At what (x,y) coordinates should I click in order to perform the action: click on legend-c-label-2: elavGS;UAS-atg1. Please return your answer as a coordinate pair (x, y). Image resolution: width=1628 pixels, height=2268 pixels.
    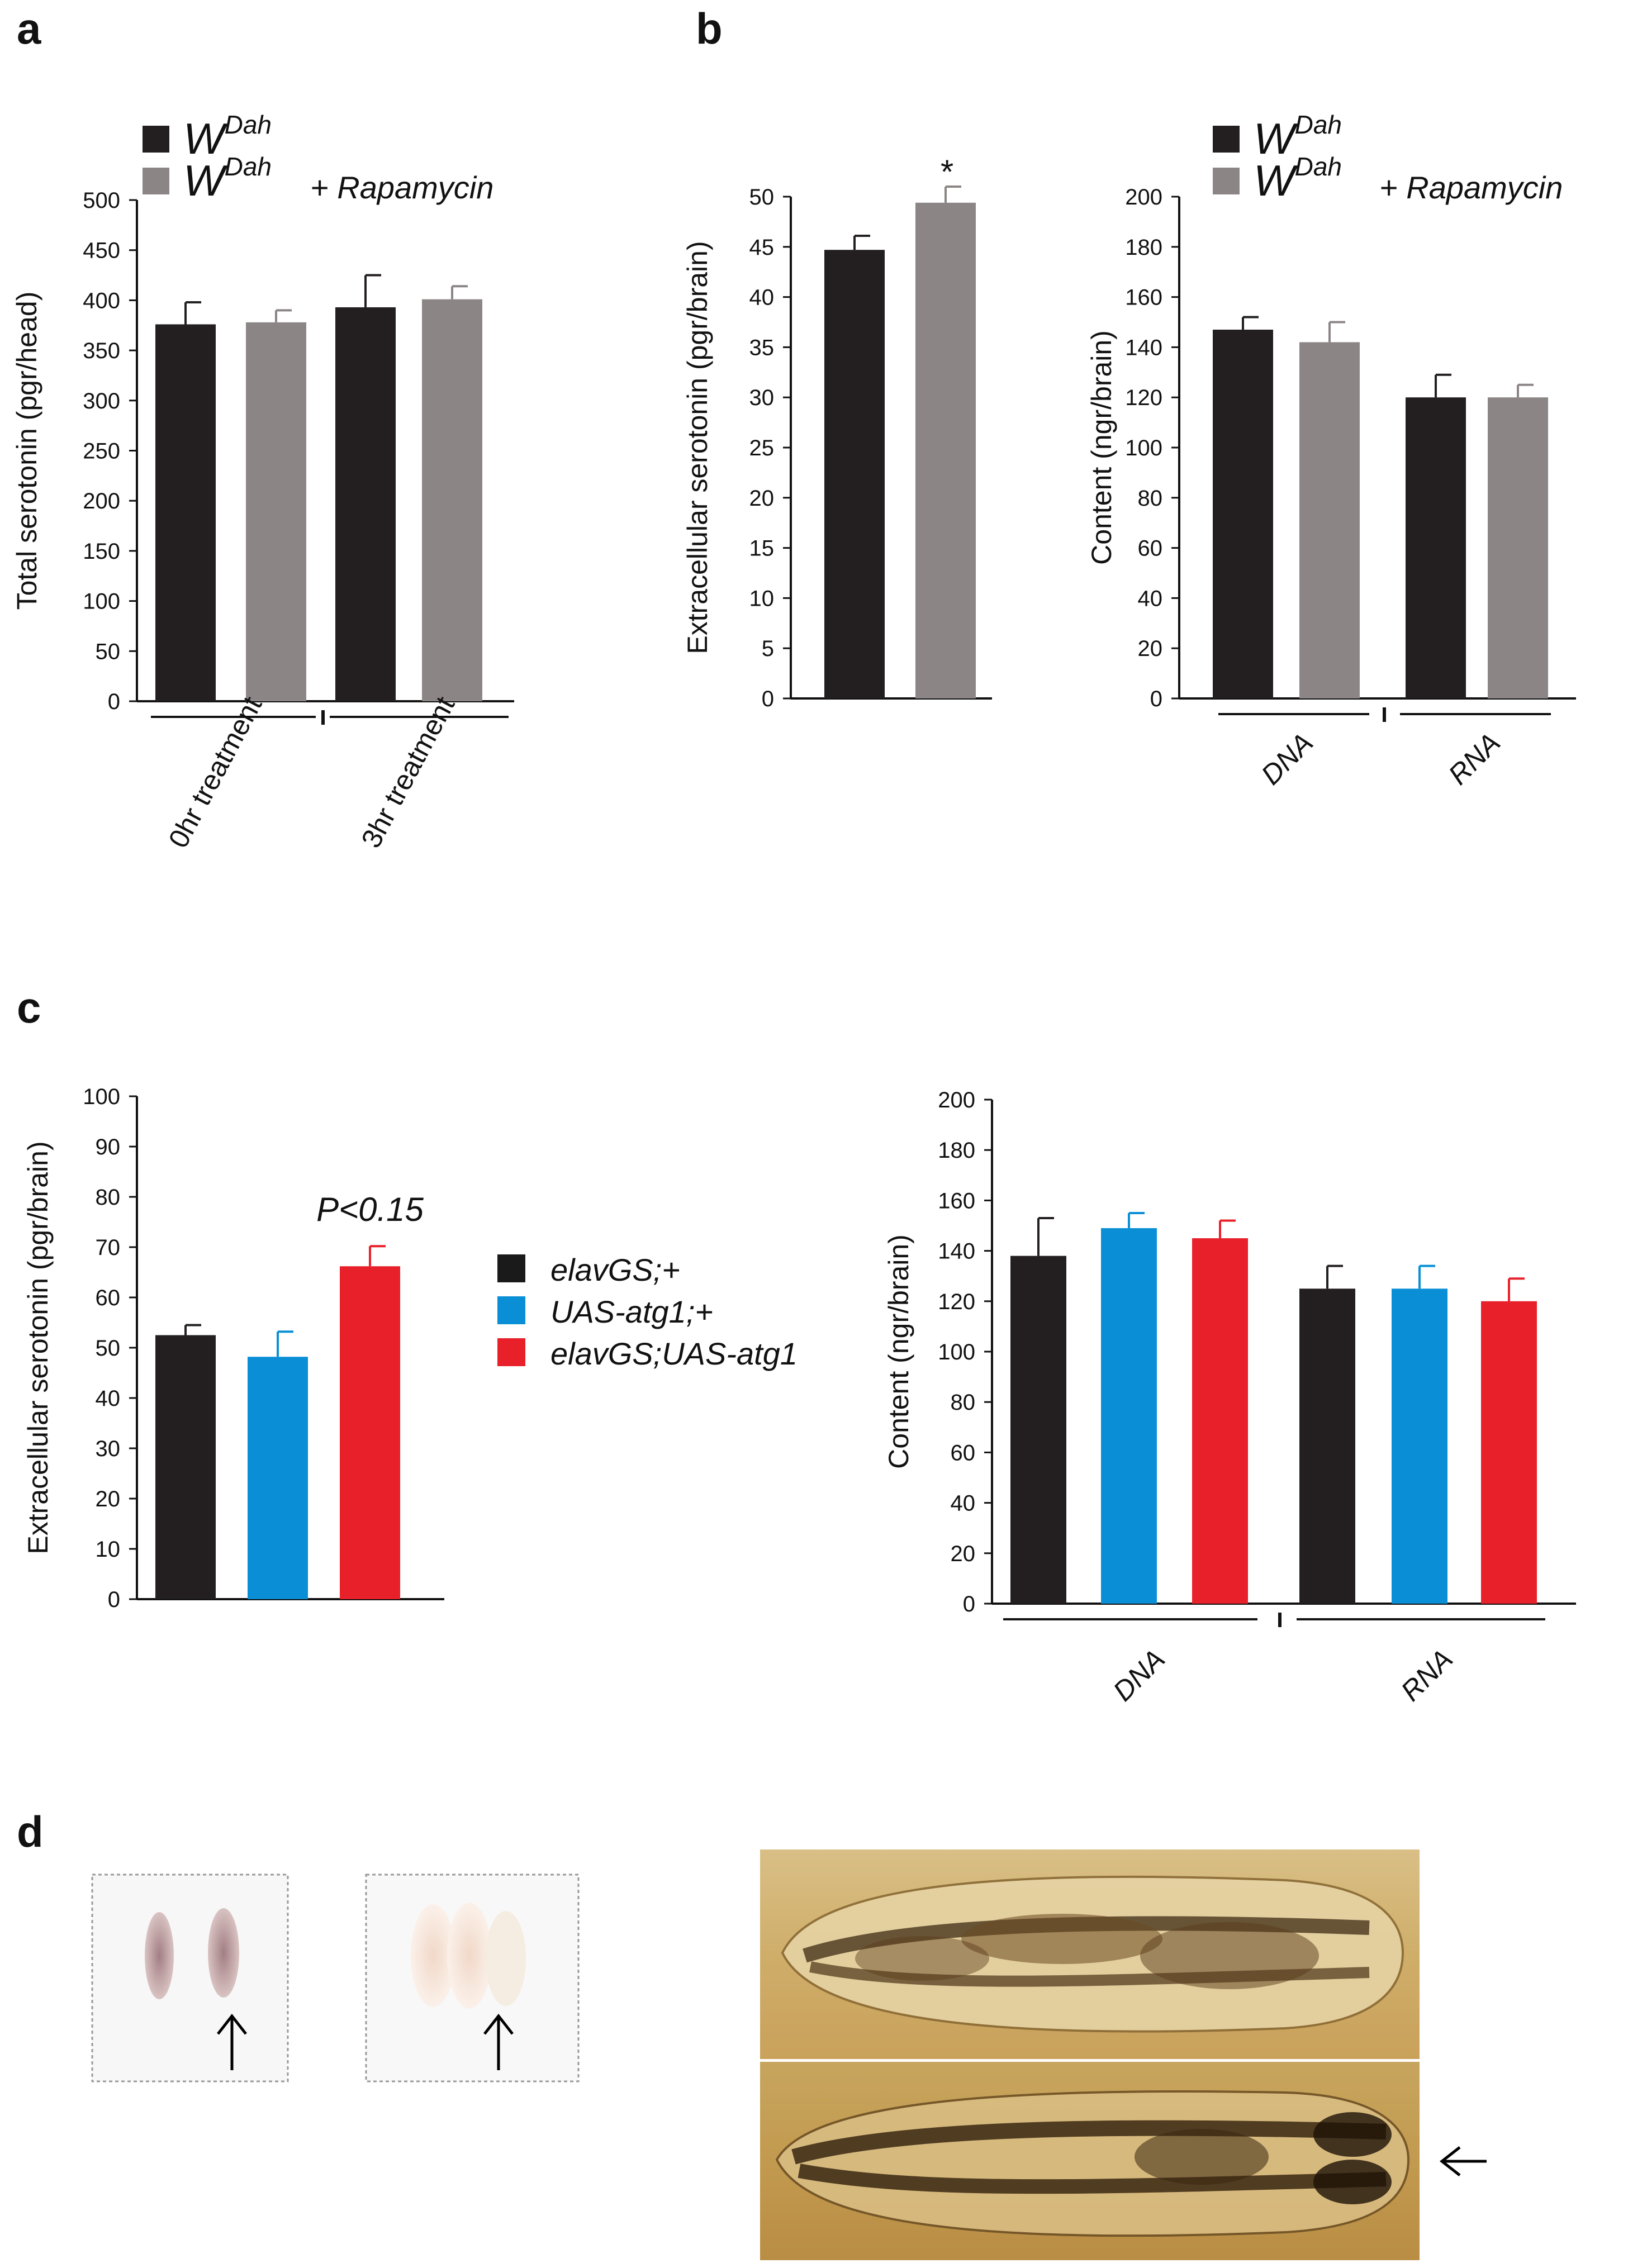
    Looking at the image, I should click on (674, 1353).